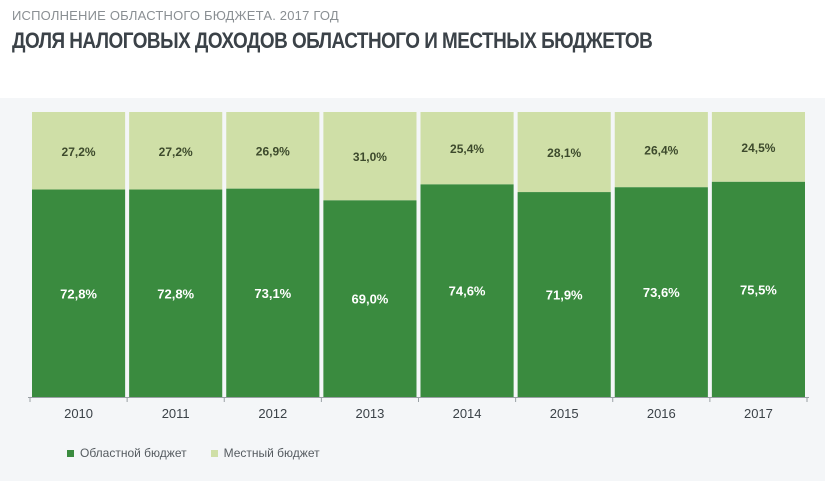 The height and width of the screenshot is (481, 825). I want to click on bar-regional-2017, so click(758, 289).